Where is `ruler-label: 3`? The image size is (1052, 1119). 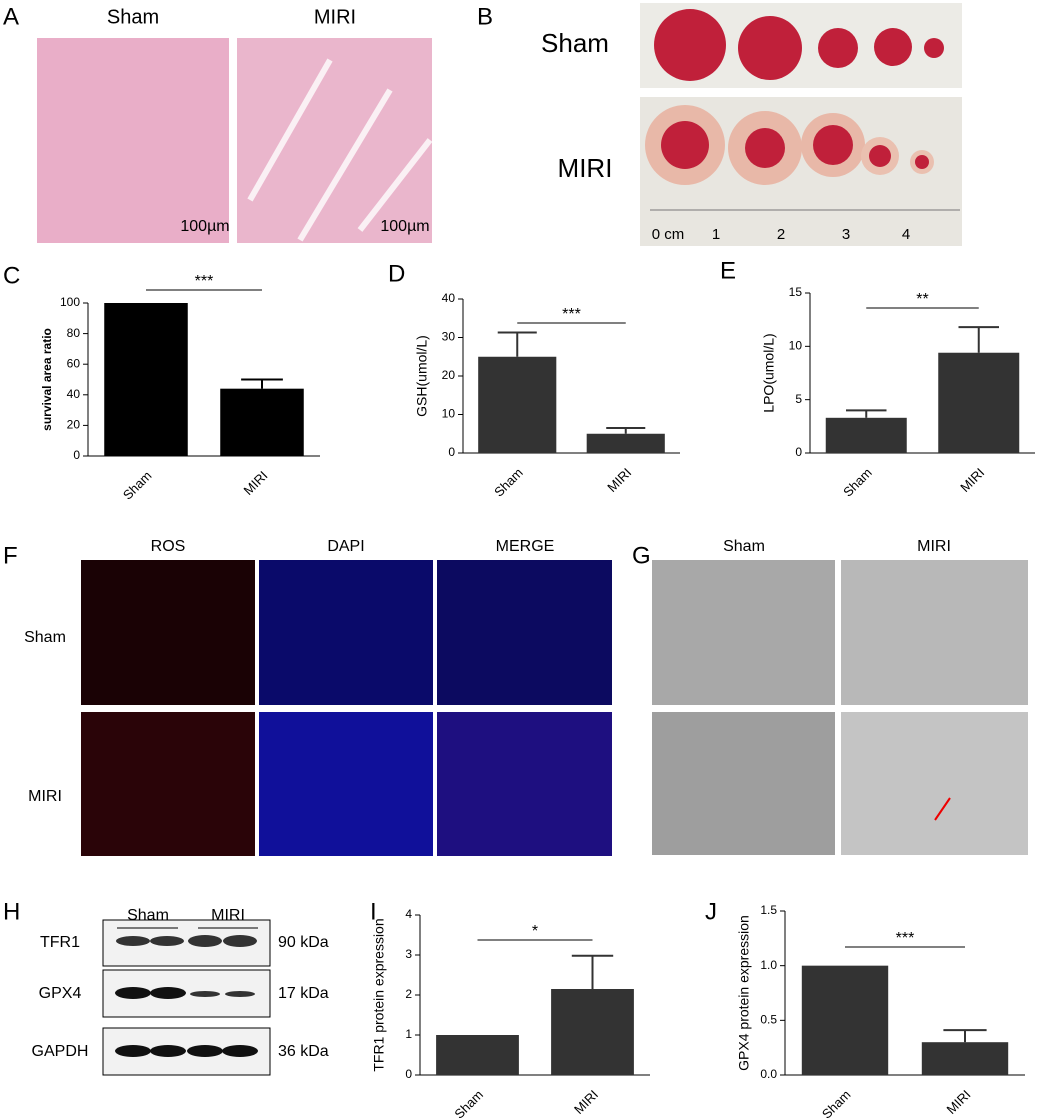 ruler-label: 3 is located at coordinates (846, 234).